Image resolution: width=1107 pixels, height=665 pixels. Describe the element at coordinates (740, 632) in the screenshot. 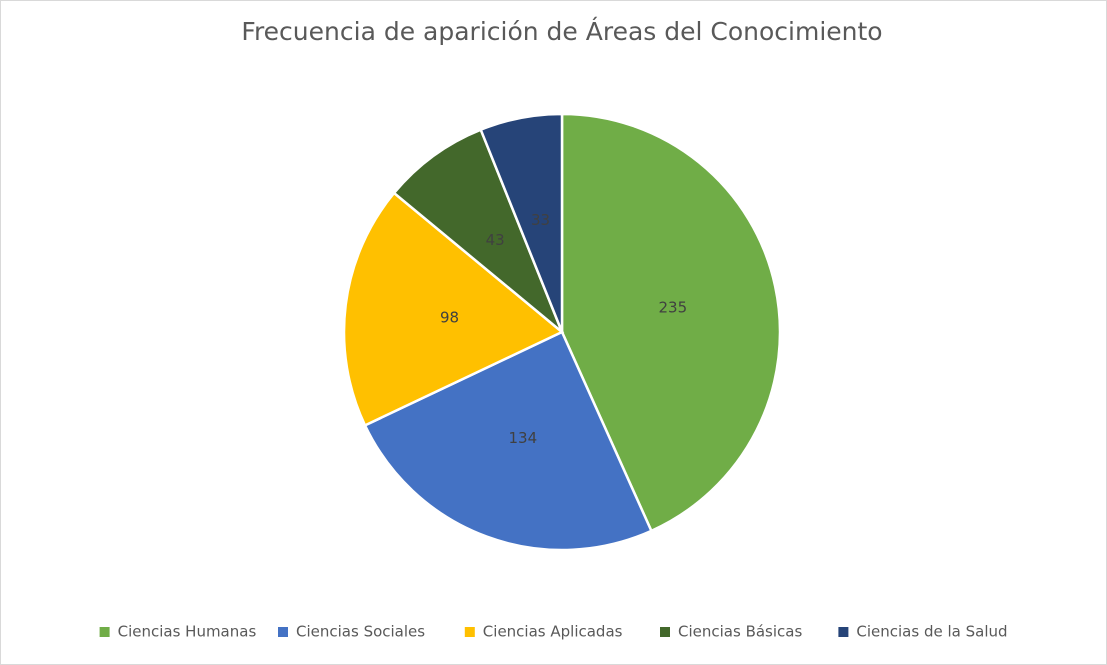

I see `legend-label: Ciencias Básicas` at that location.